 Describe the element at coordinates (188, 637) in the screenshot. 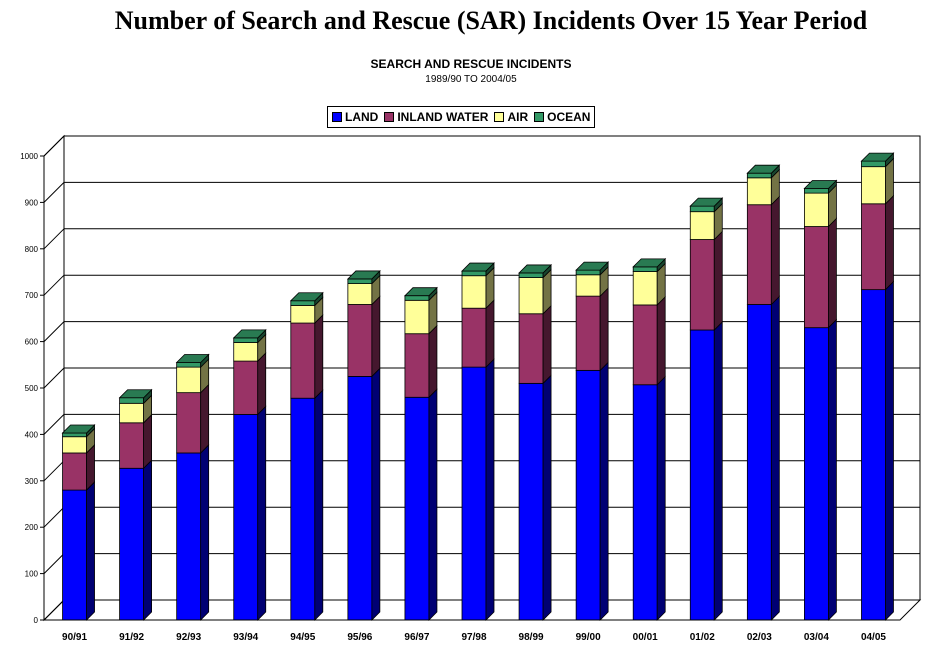

I see `x-tick-label: 92/93` at that location.